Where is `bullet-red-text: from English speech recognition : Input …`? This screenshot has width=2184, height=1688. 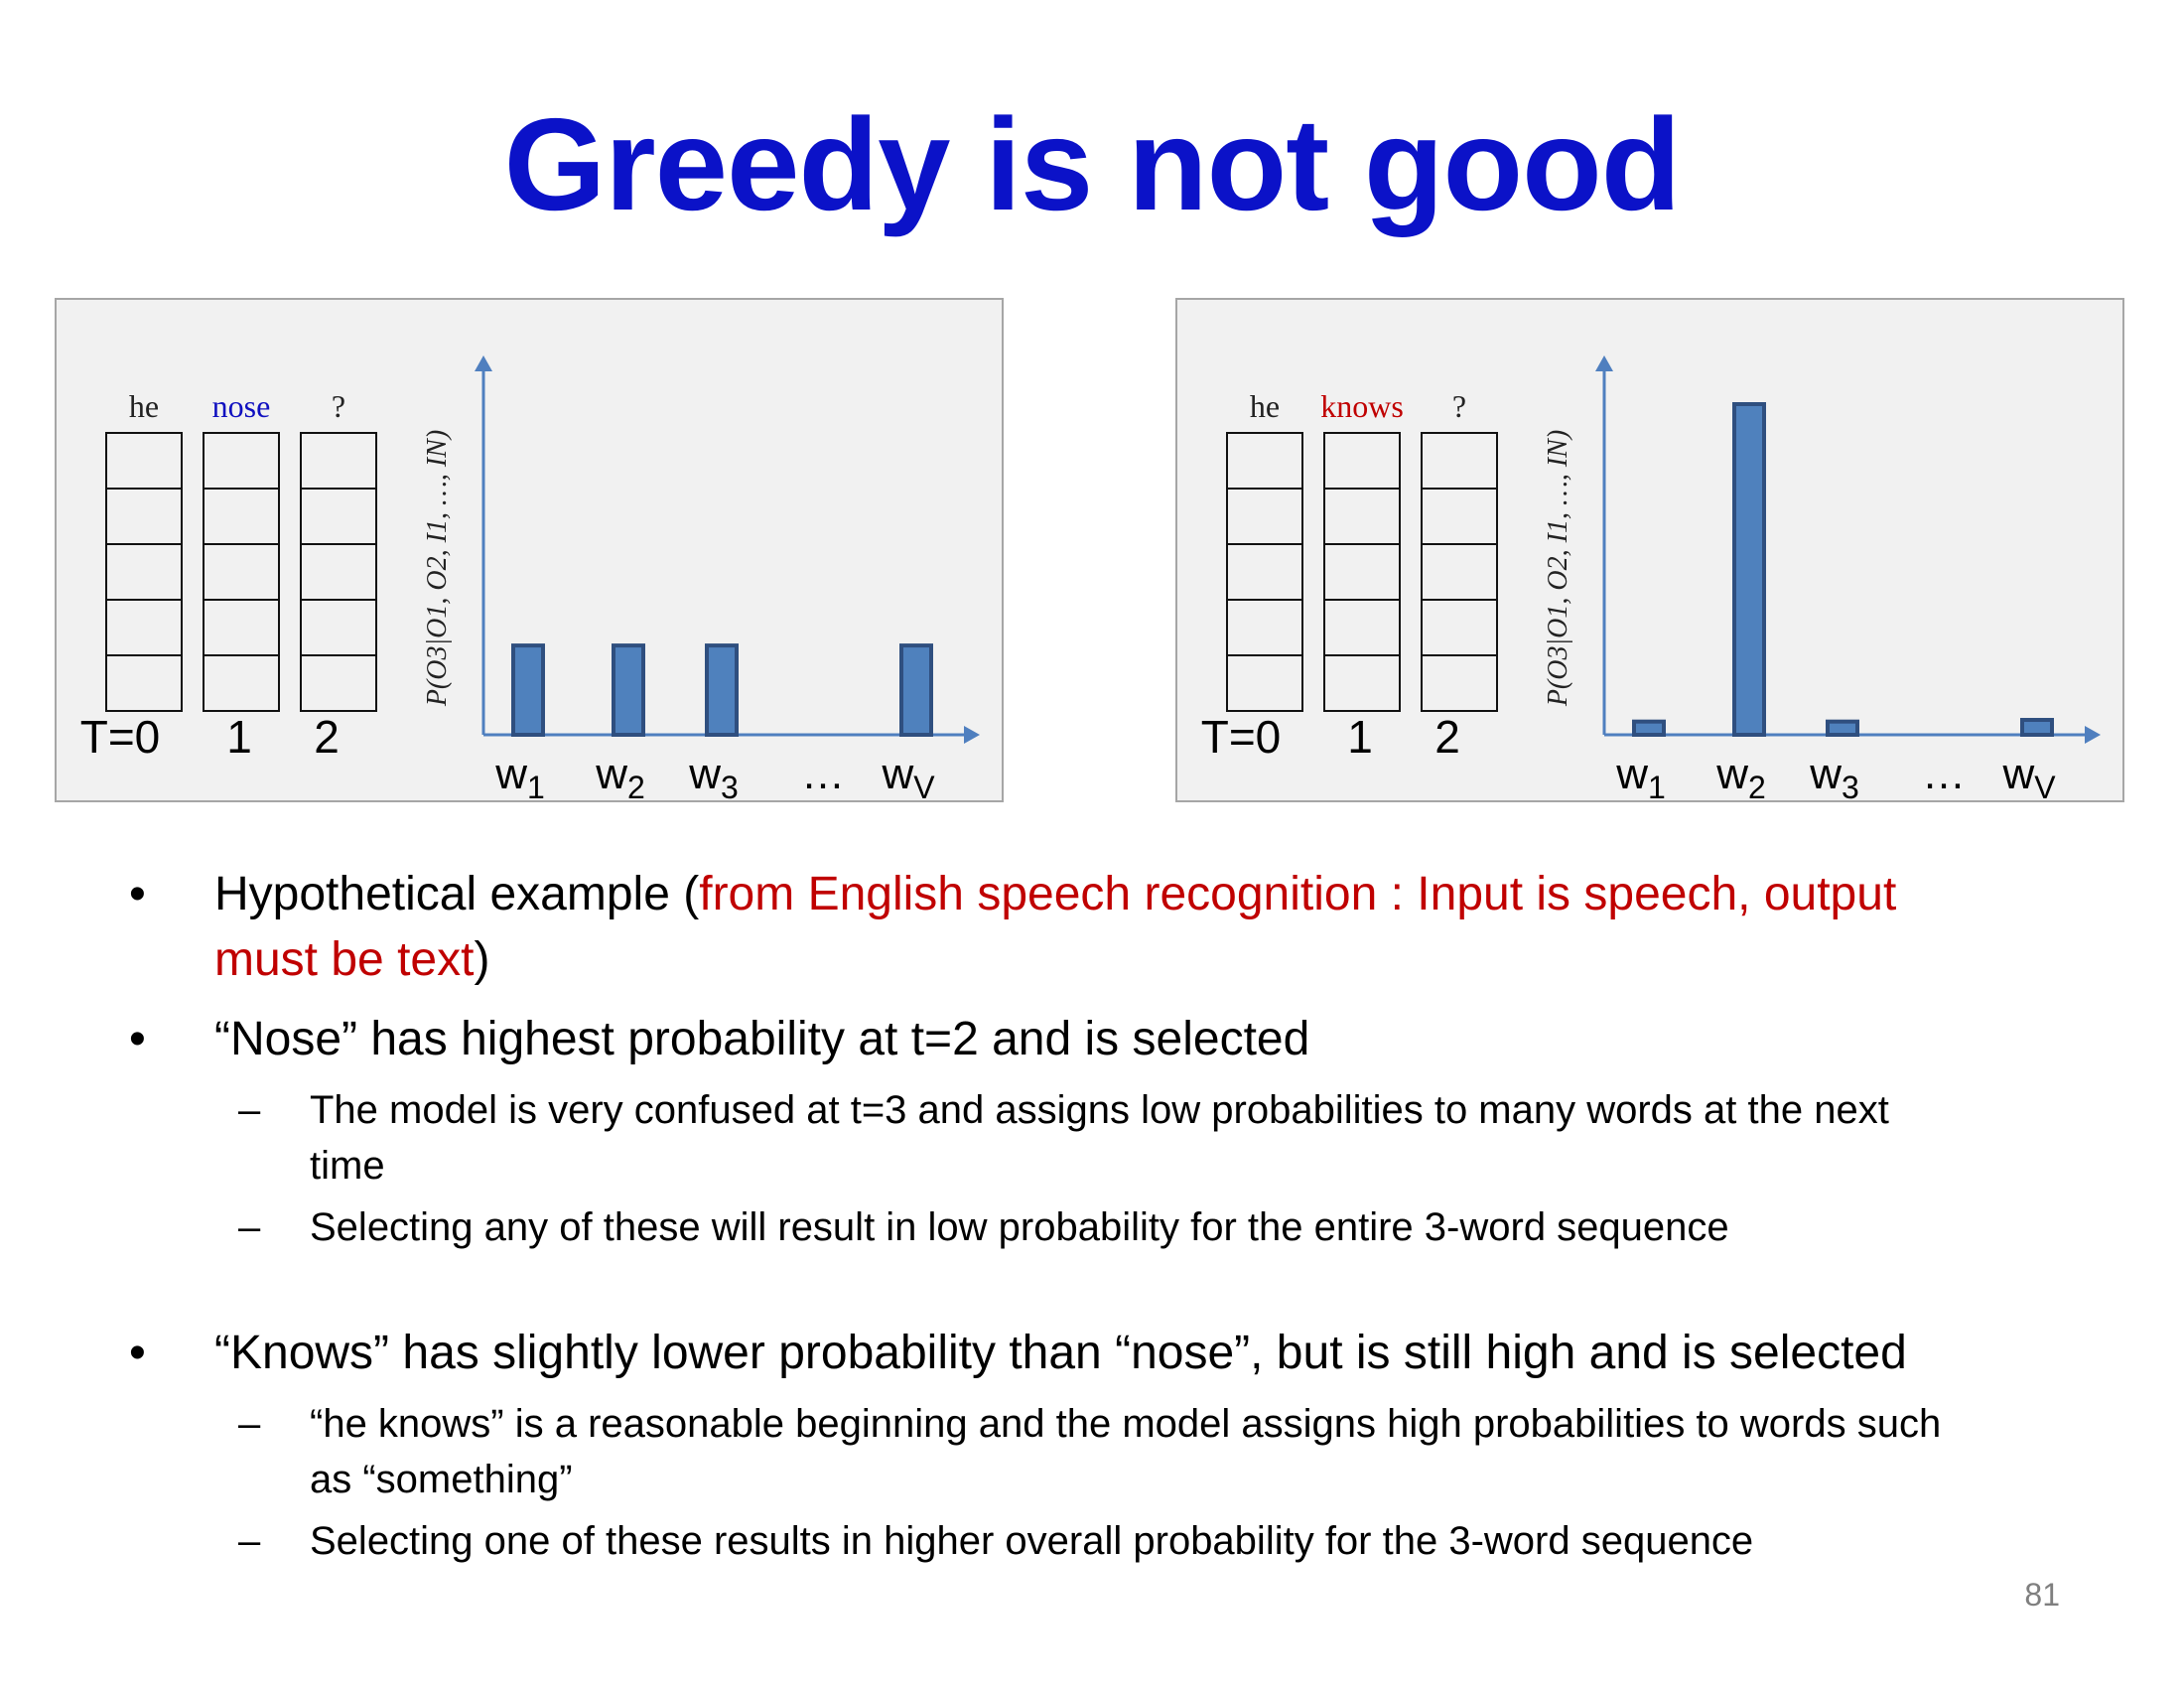 bullet-red-text: from English speech recognition : Input … is located at coordinates (1298, 894).